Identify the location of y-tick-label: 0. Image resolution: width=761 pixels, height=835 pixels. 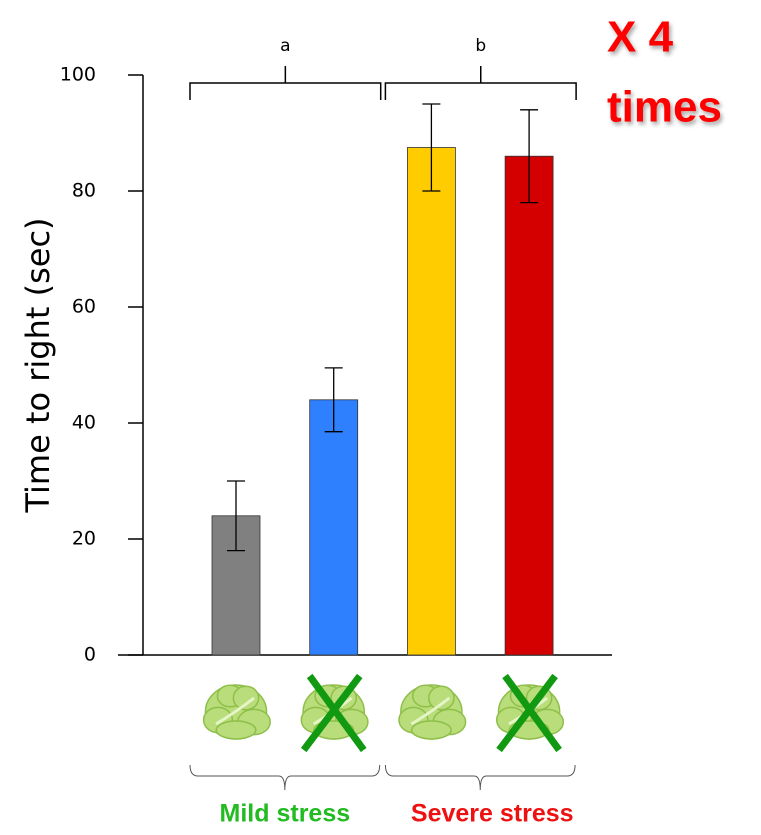
(90, 655).